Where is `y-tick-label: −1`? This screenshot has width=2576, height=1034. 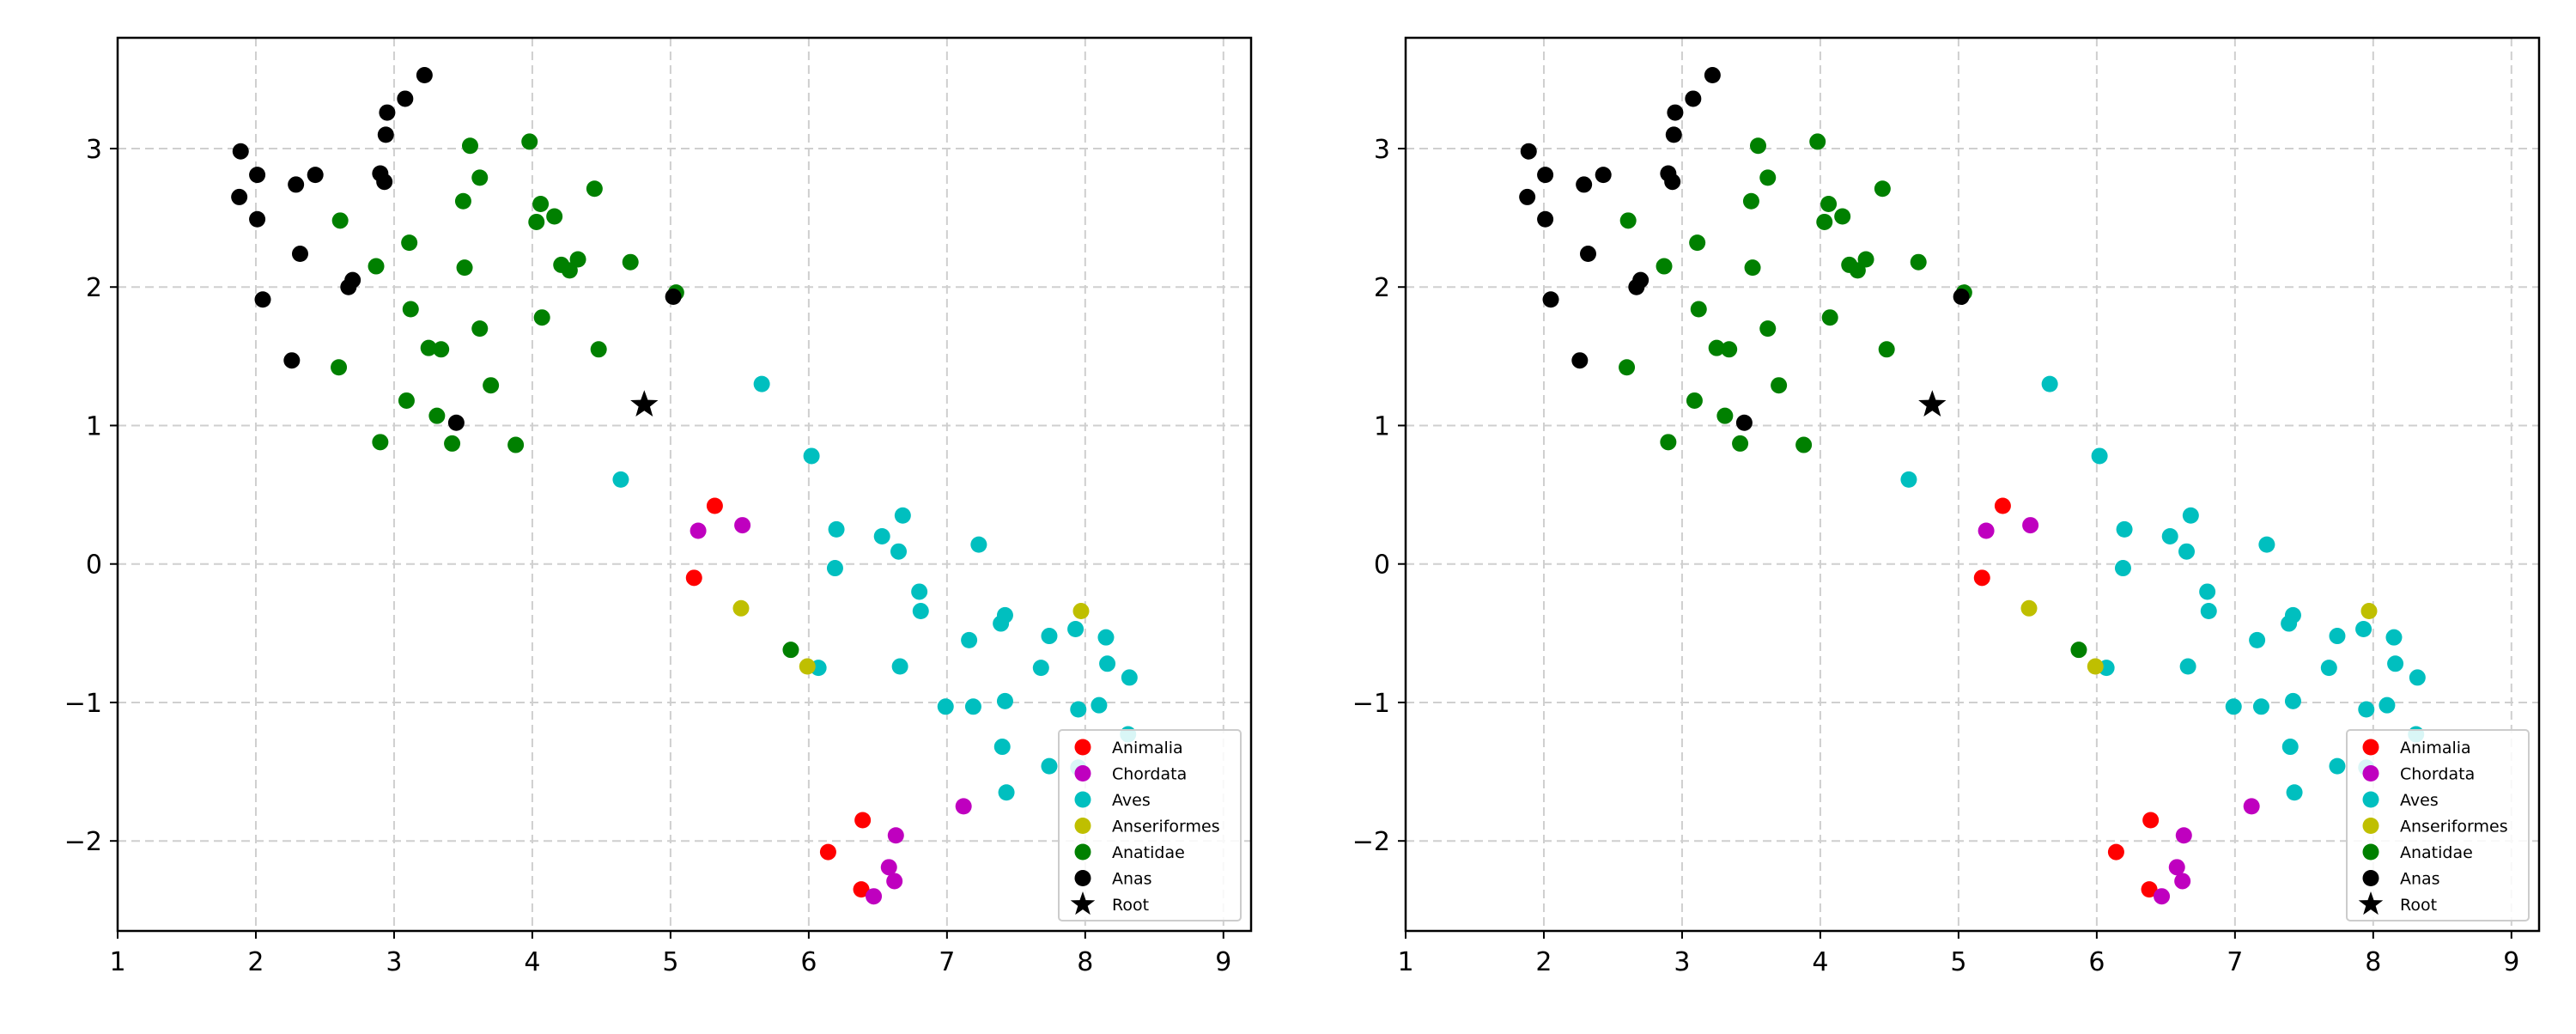
y-tick-label: −1 is located at coordinates (1371, 704).